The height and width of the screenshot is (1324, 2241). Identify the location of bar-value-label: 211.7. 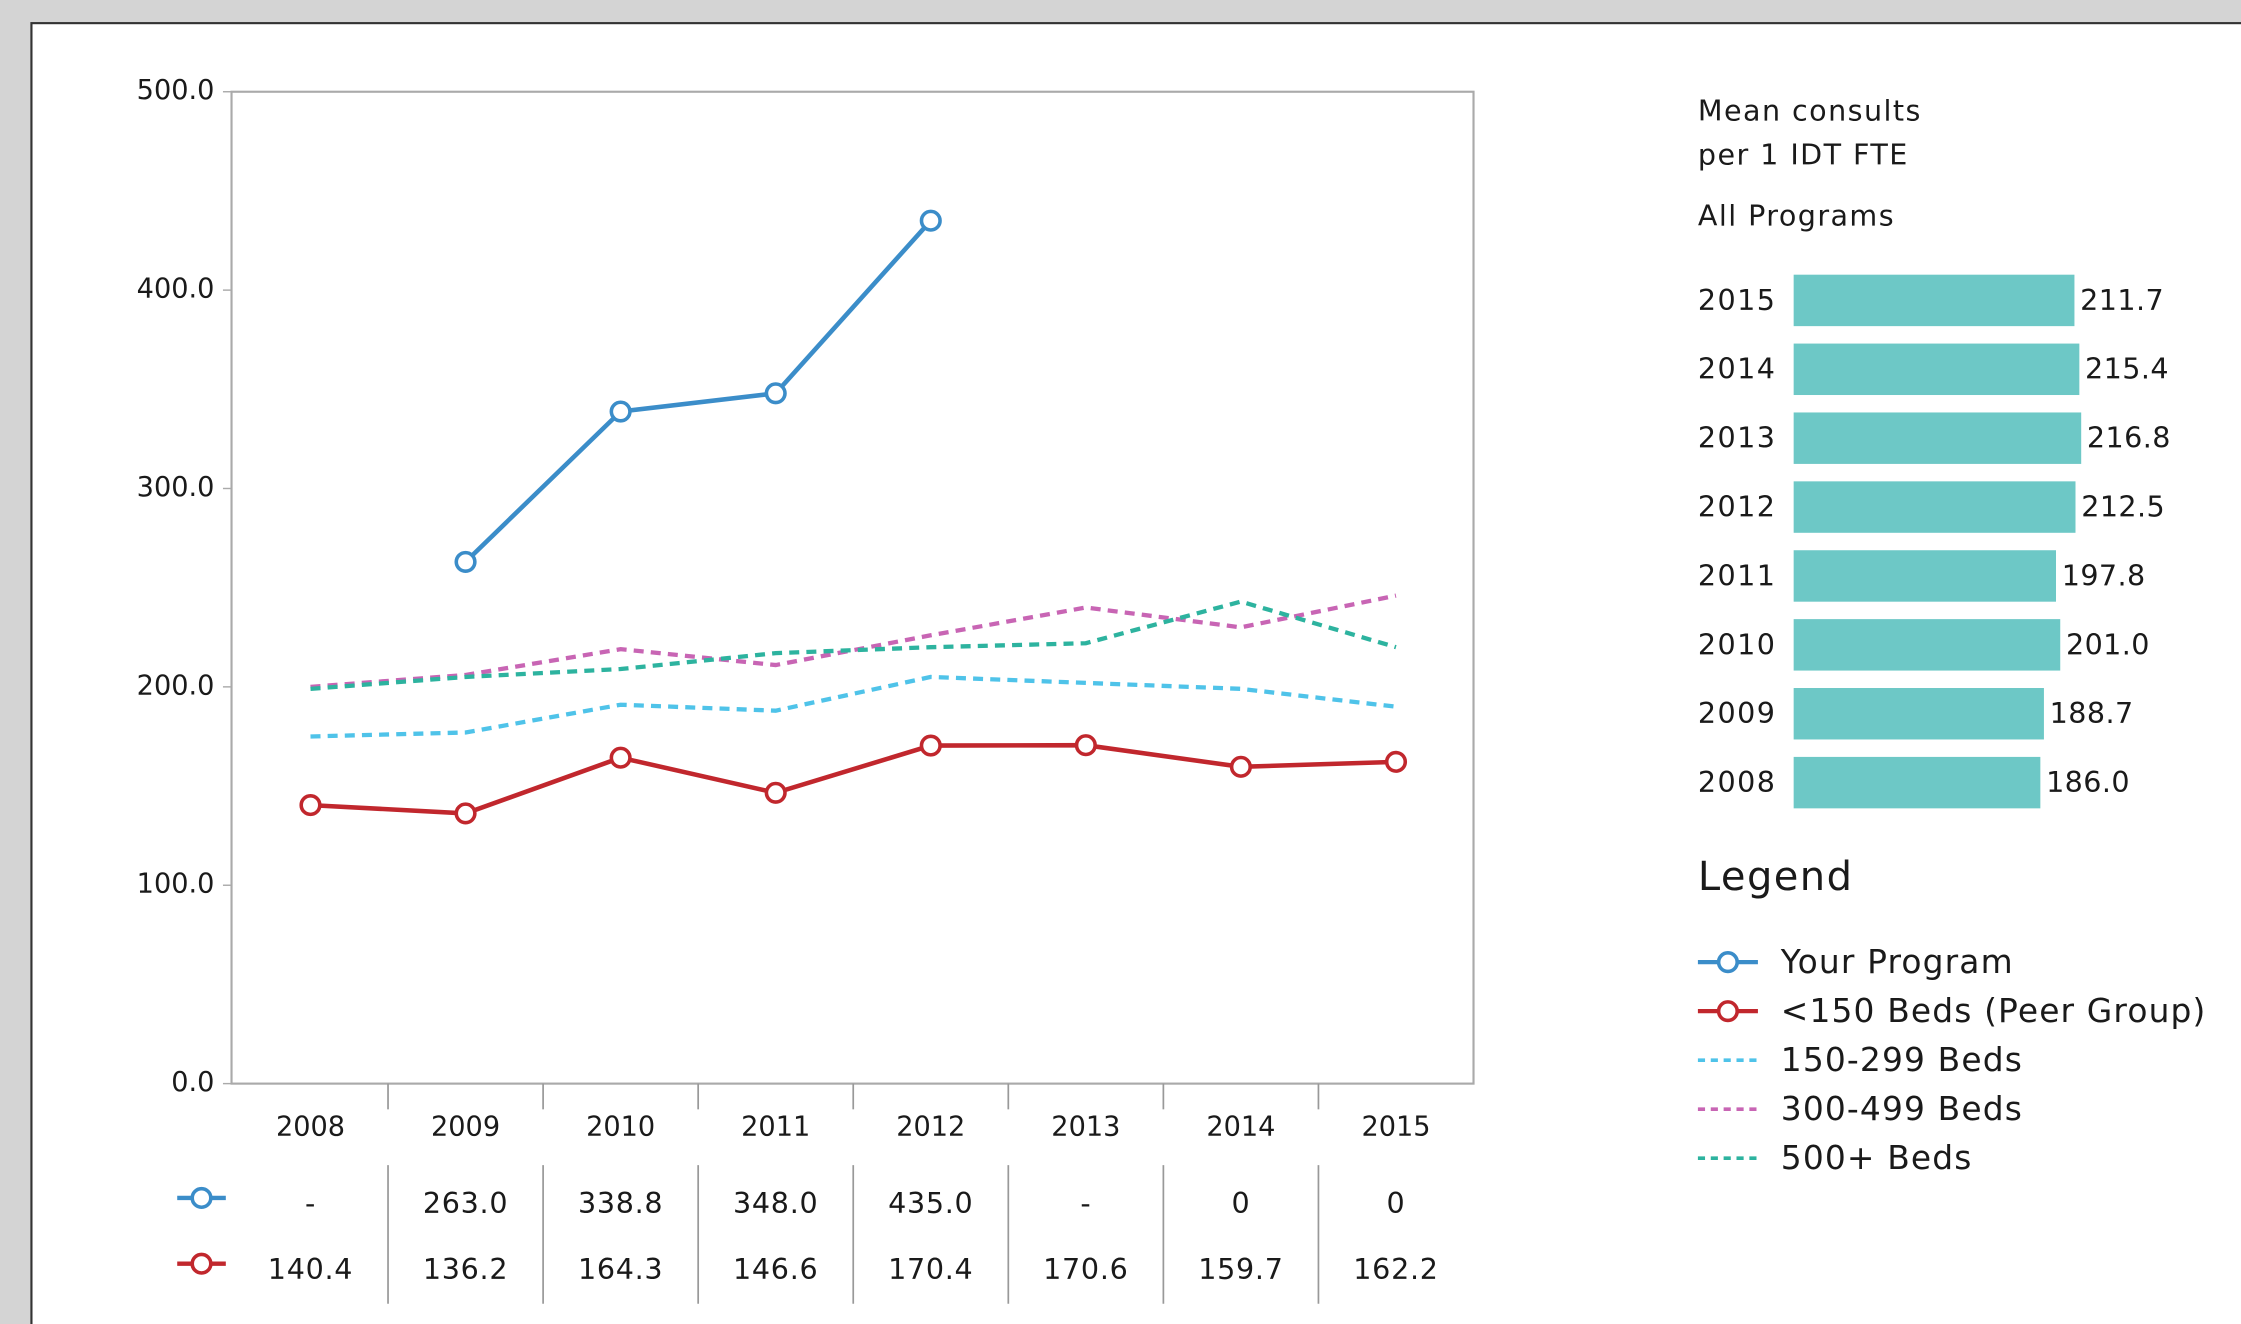
(2122, 300).